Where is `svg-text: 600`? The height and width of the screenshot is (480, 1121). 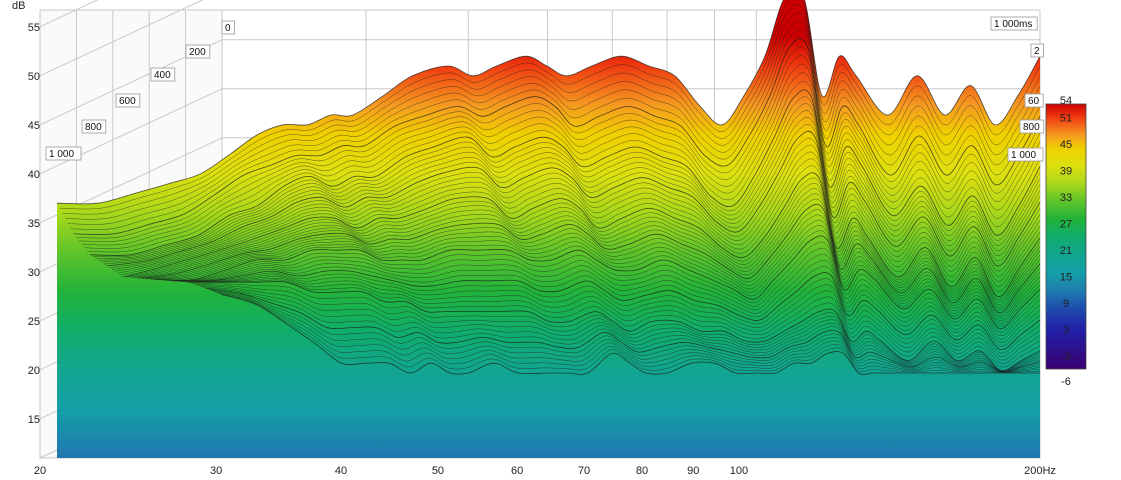 svg-text: 600 is located at coordinates (127, 101).